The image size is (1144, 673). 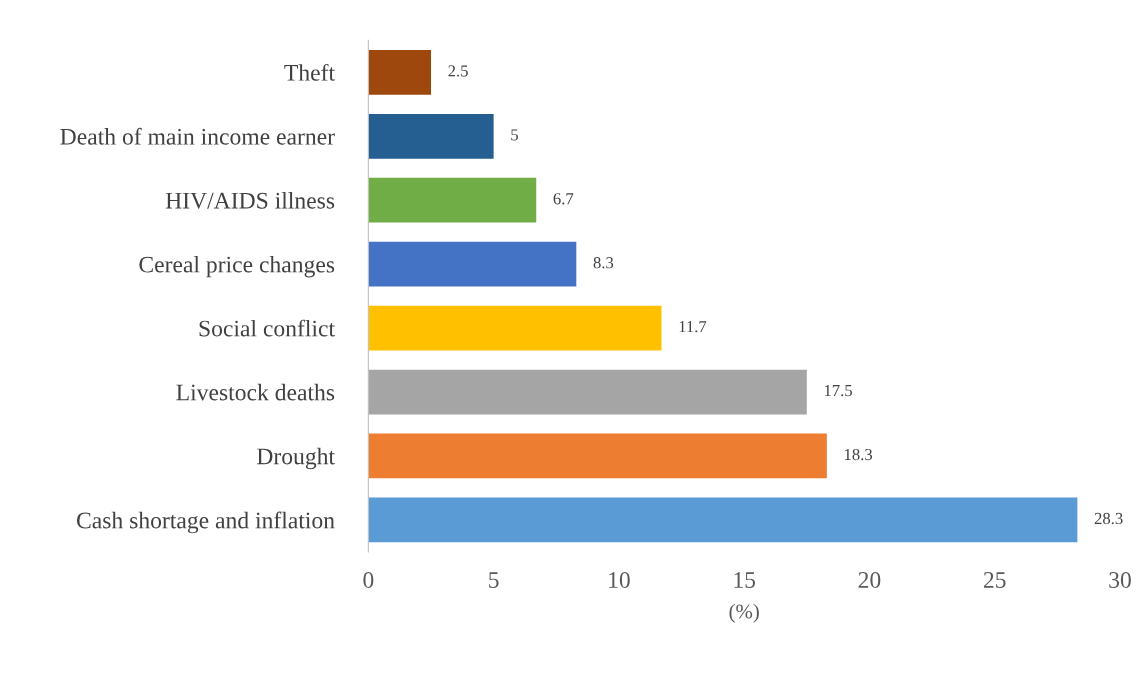 I want to click on data-label: 18.3, so click(x=858, y=454).